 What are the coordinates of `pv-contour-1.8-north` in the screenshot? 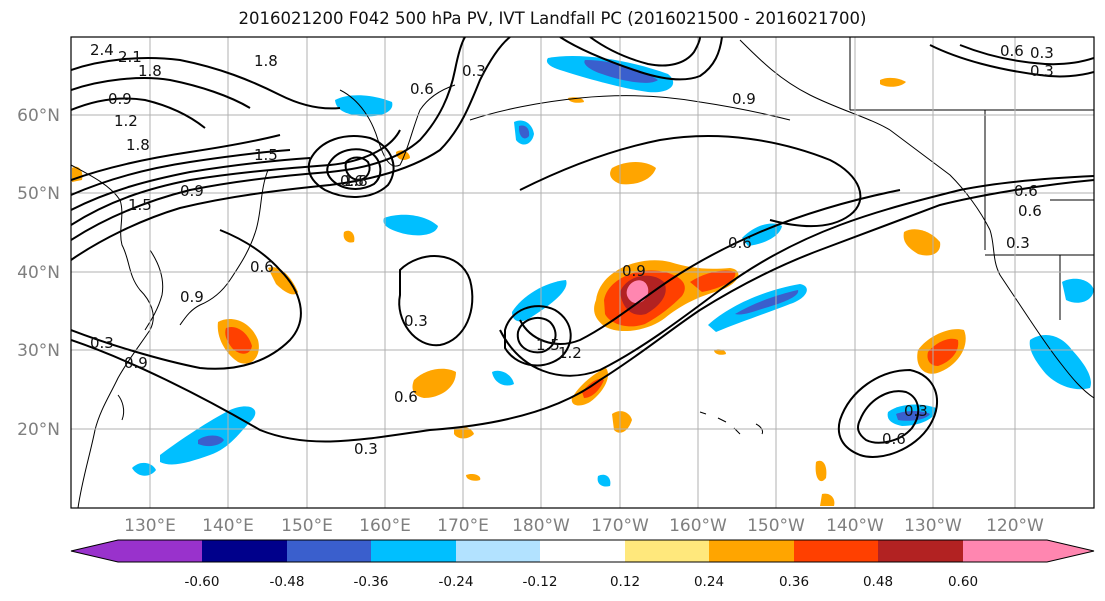 It's located at (176, 157).